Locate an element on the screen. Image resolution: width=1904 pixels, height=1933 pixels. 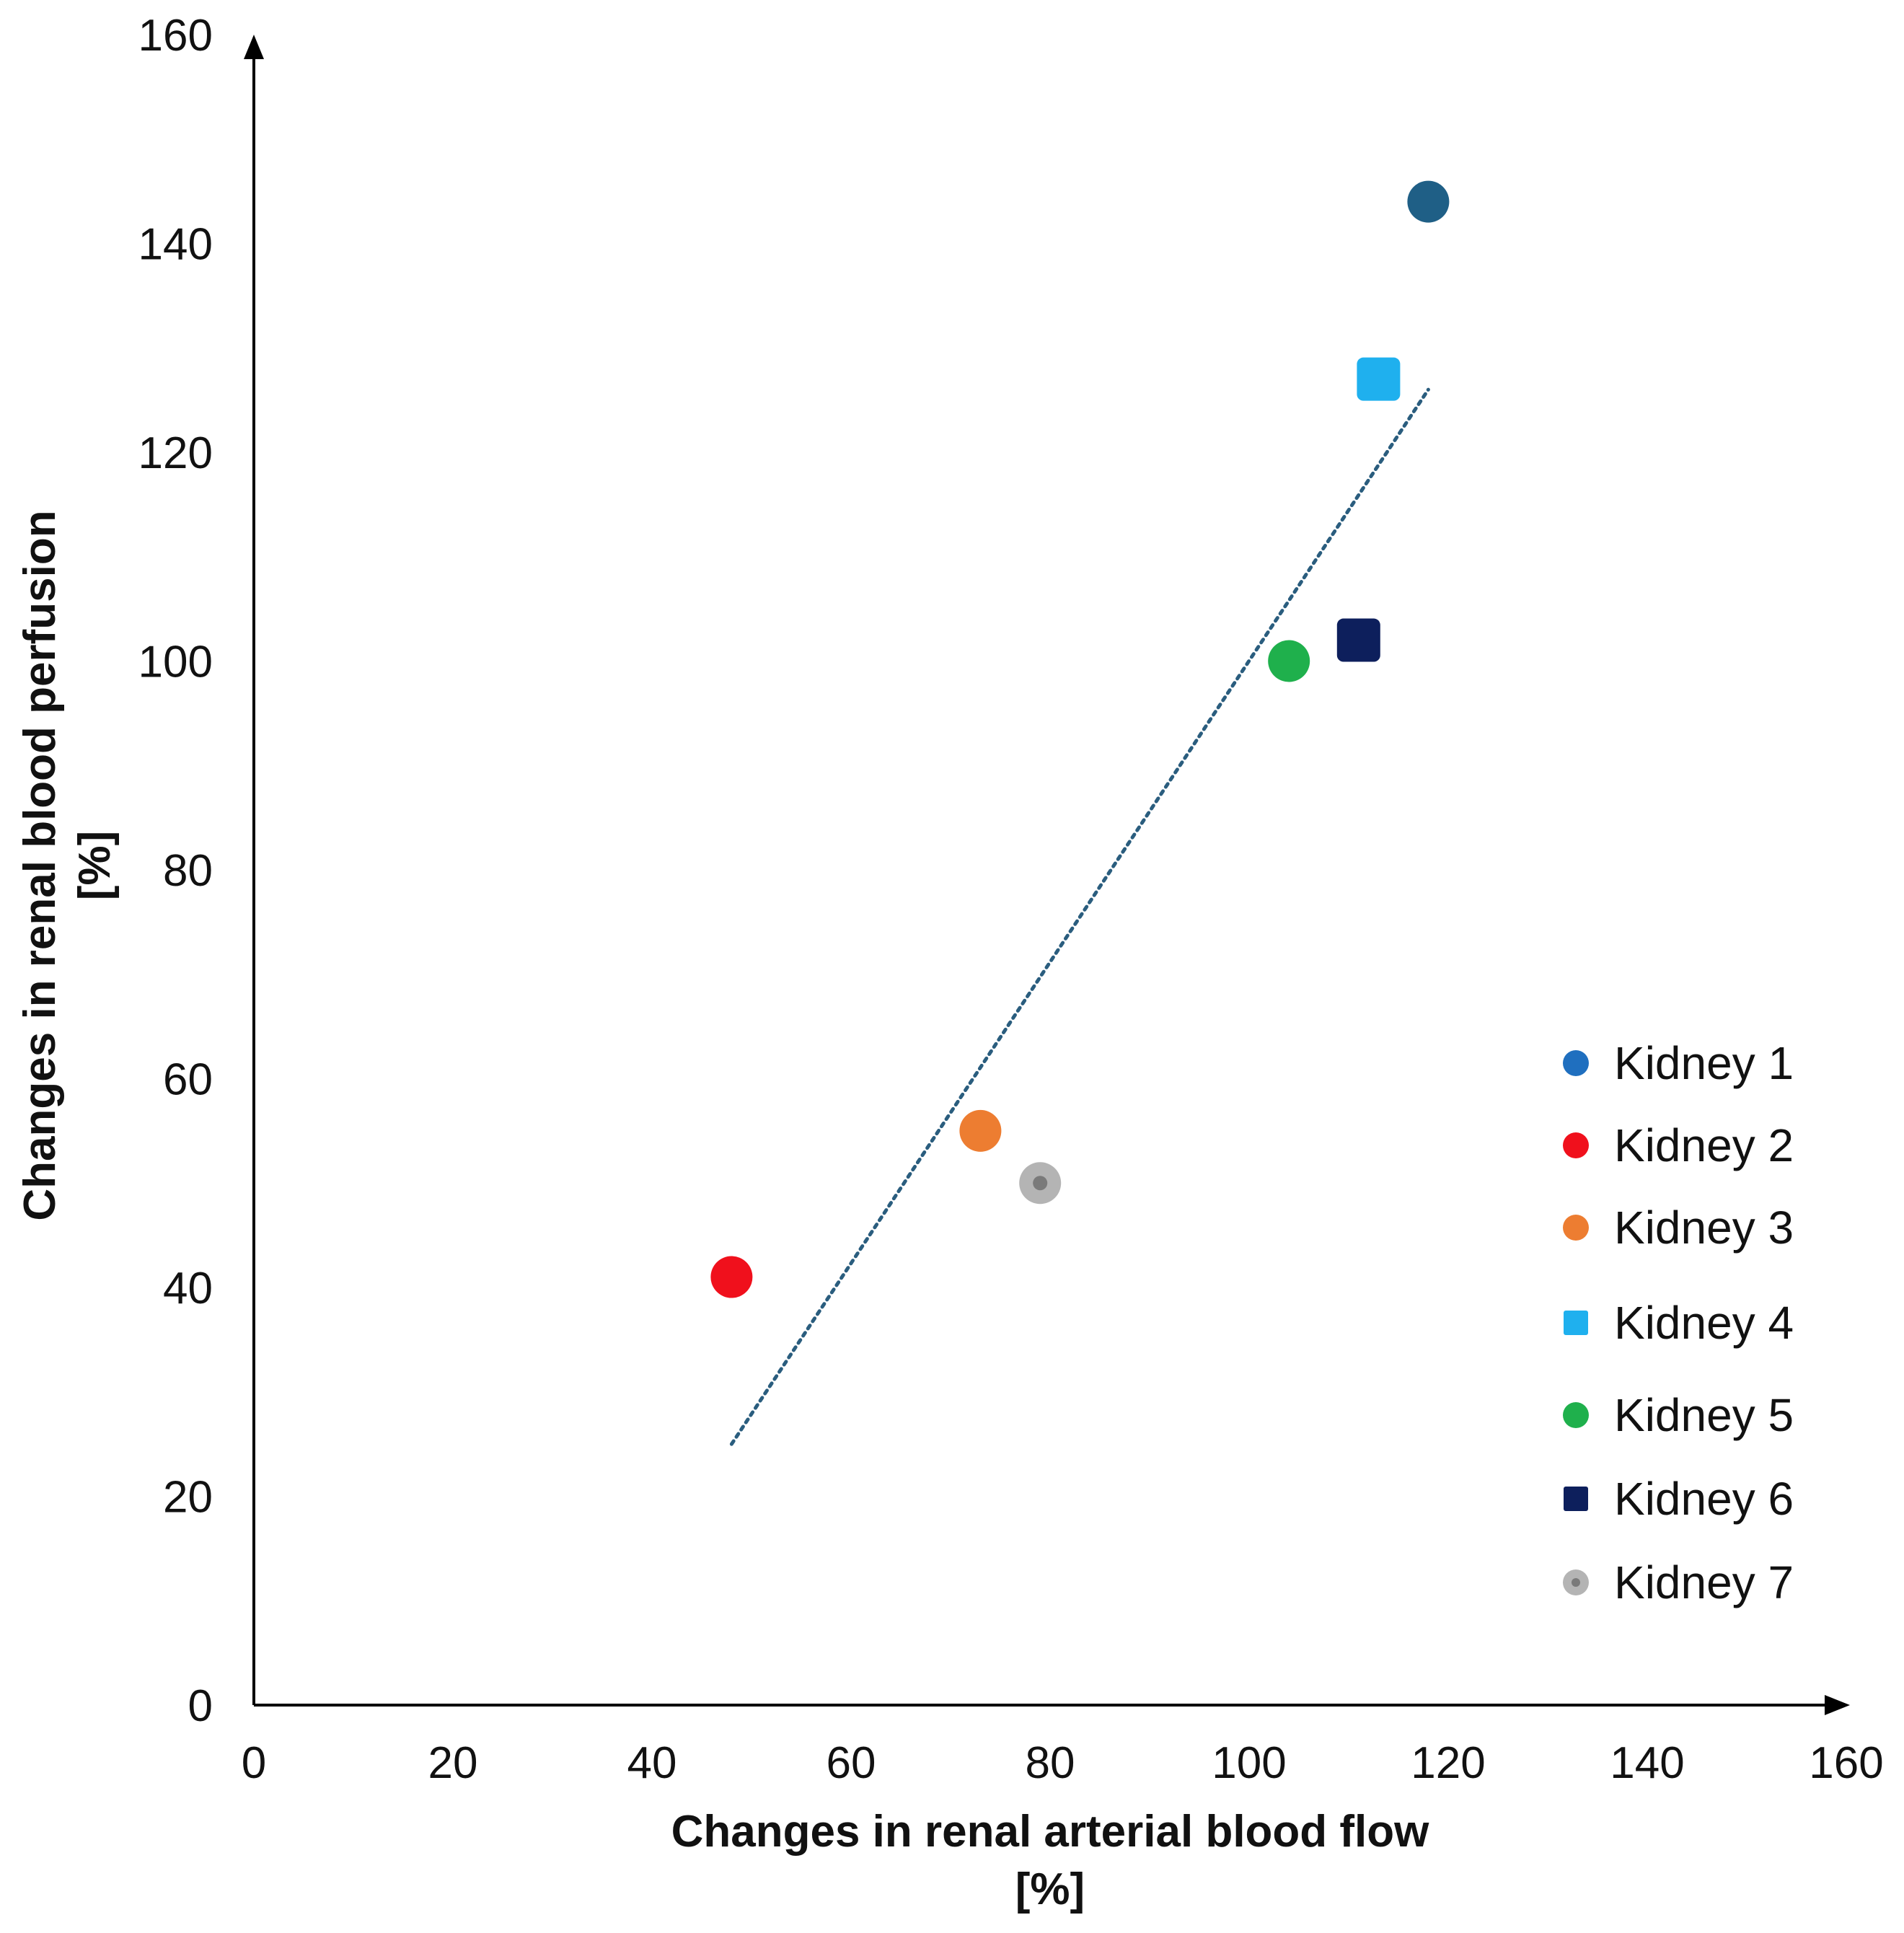
x-tick-label: 140 is located at coordinates (1647, 1763).